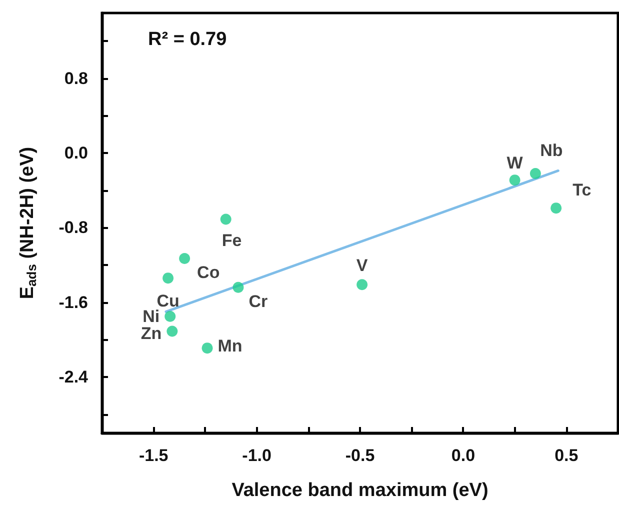 The width and height of the screenshot is (619, 514). Describe the element at coordinates (232, 240) in the screenshot. I see `data-label: Fe` at that location.